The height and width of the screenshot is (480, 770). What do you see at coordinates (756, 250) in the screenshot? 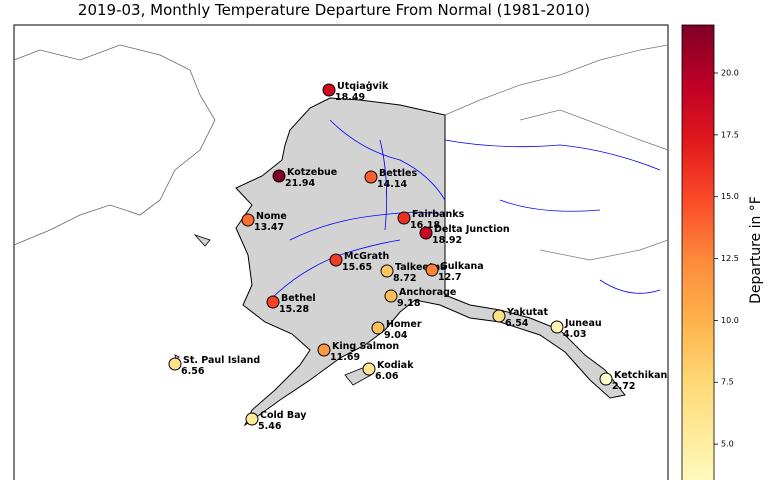
I see `colorbar-label: Departure in °F` at bounding box center [756, 250].